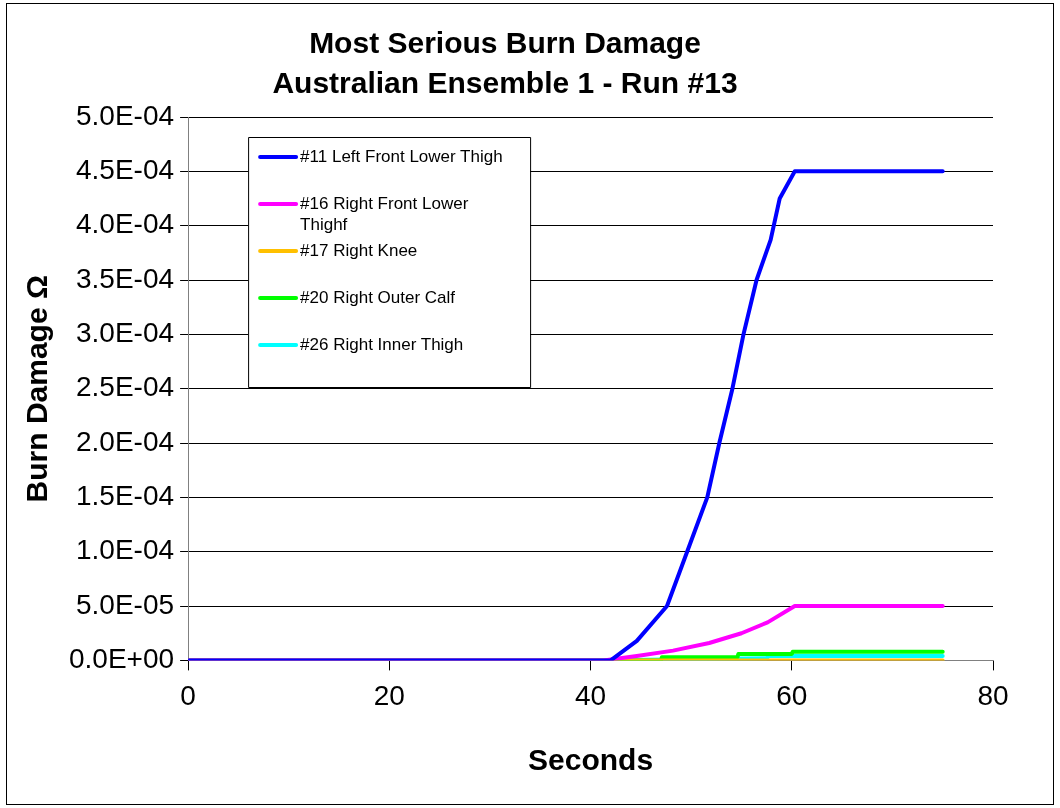 The image size is (1060, 808). What do you see at coordinates (505, 62) in the screenshot?
I see `chart-title: Most Serious Burn Damage Australian Ensemble 1 - Run #13` at bounding box center [505, 62].